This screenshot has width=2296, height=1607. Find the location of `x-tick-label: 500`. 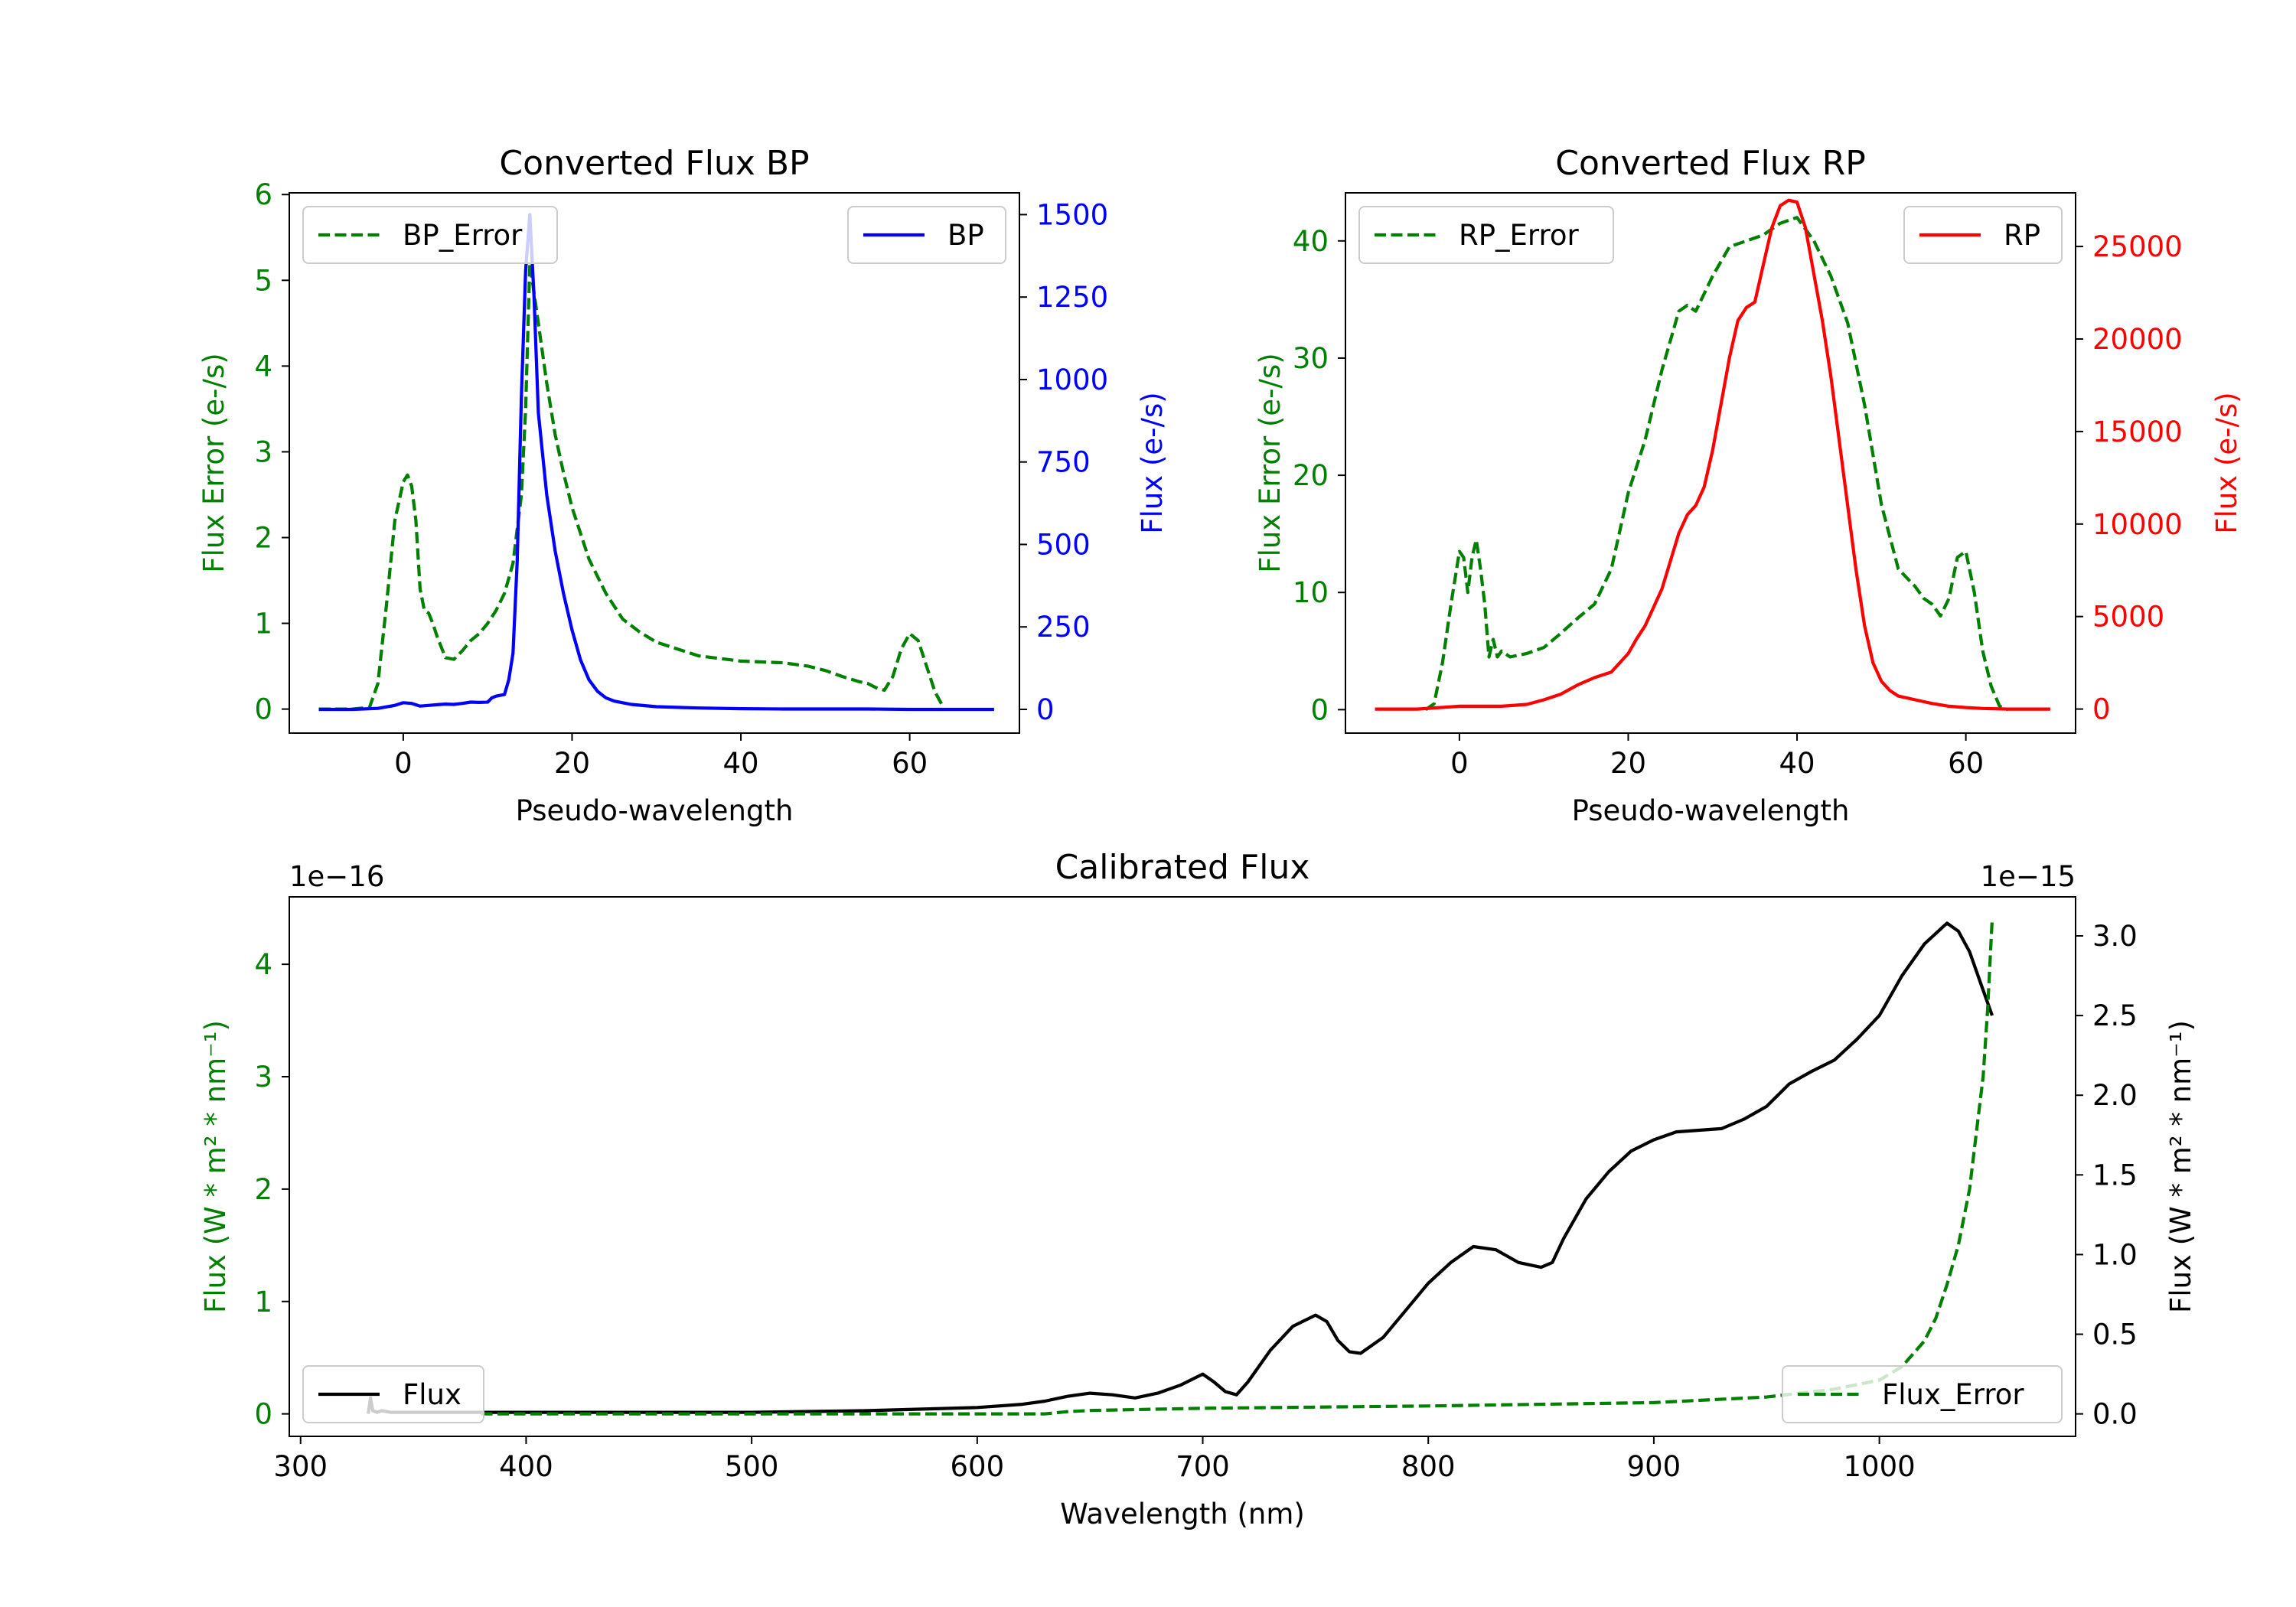

x-tick-label: 500 is located at coordinates (752, 1466).